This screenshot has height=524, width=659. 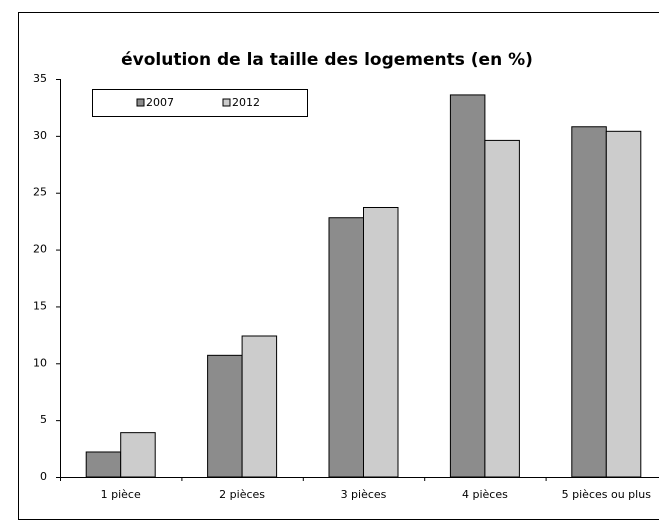 I want to click on x-tick-label: 3 pièces, so click(x=364, y=494).